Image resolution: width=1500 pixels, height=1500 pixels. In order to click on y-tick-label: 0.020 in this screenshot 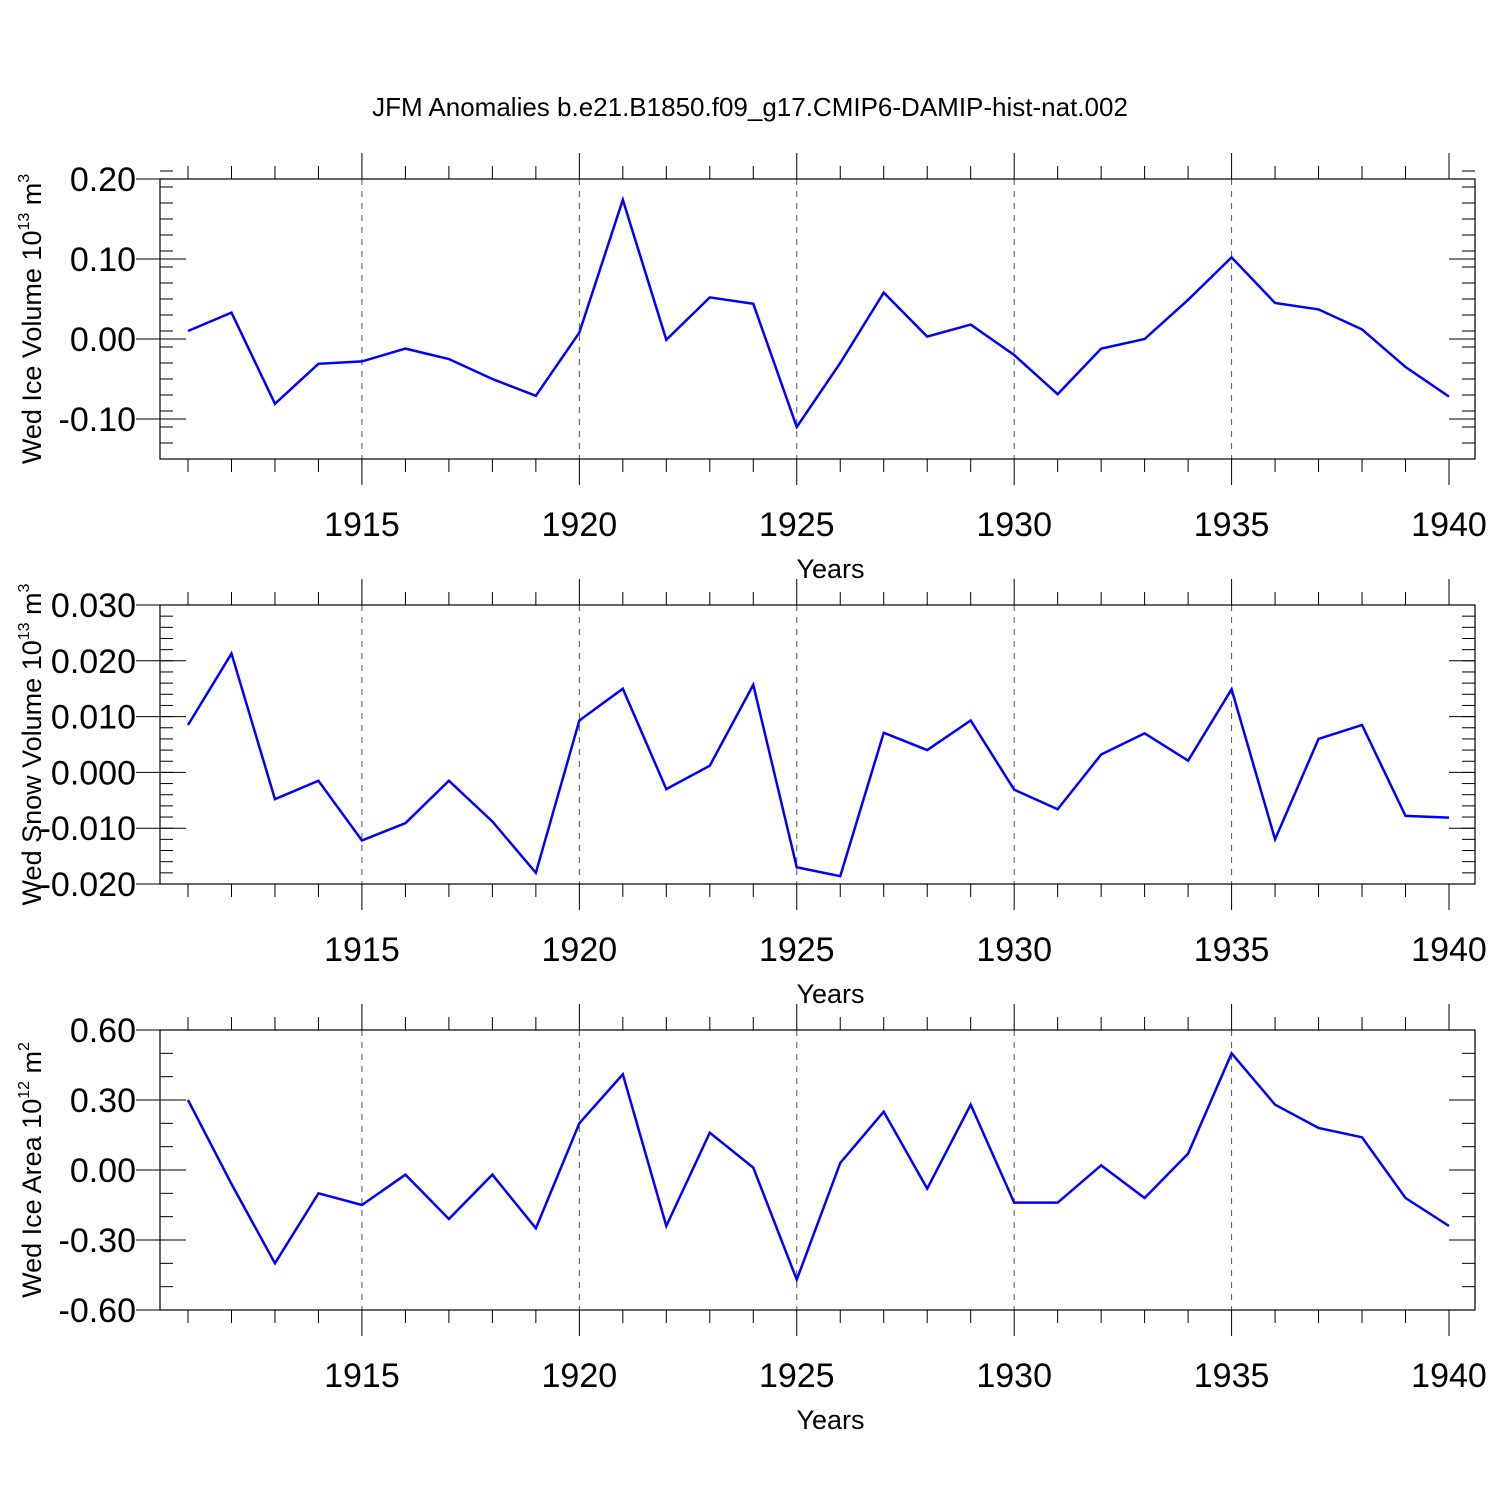, I will do `click(93, 662)`.